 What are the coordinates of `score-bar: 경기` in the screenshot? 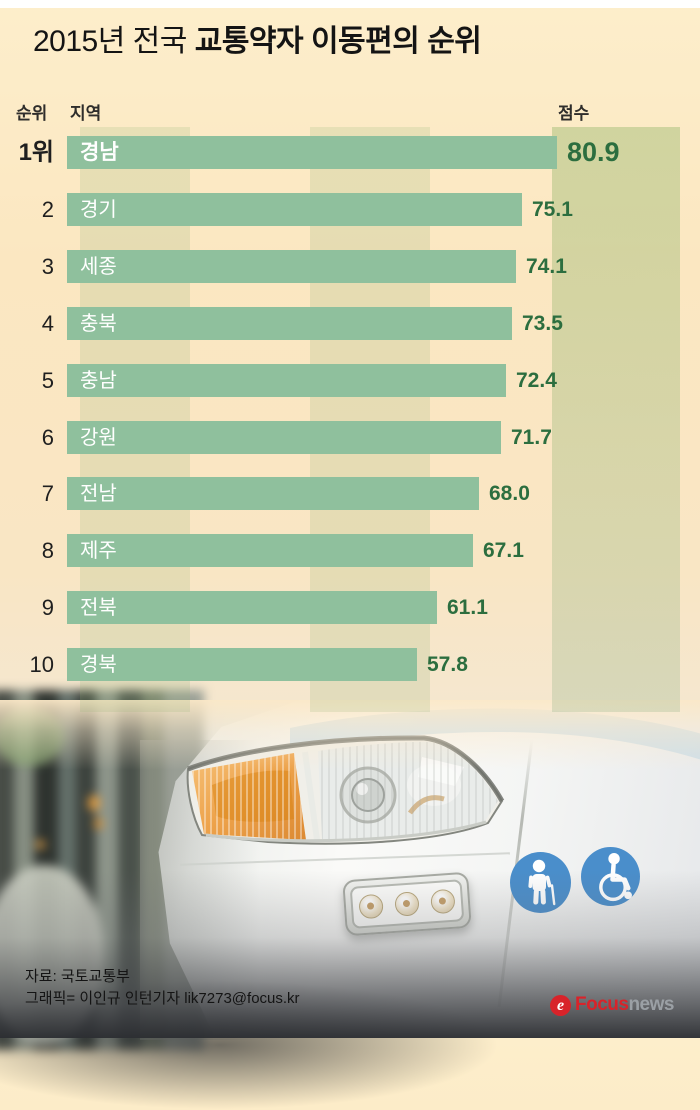 It's located at (294, 209).